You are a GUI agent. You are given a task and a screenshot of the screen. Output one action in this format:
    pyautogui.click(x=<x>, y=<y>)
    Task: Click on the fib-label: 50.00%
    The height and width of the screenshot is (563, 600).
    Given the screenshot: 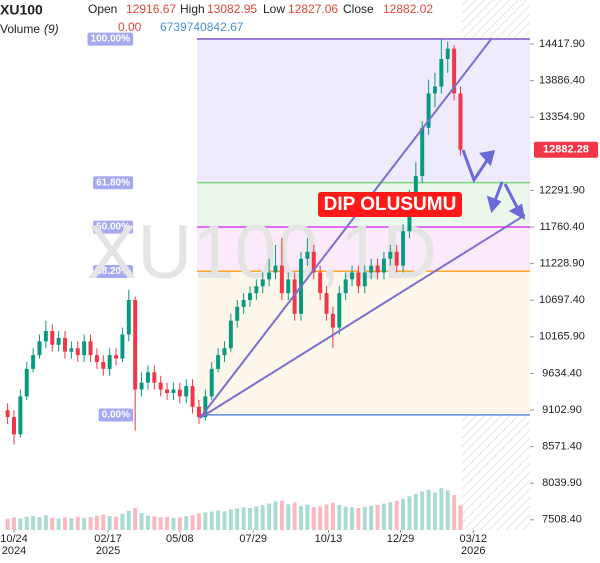 What is the action you would take?
    pyautogui.click(x=113, y=227)
    